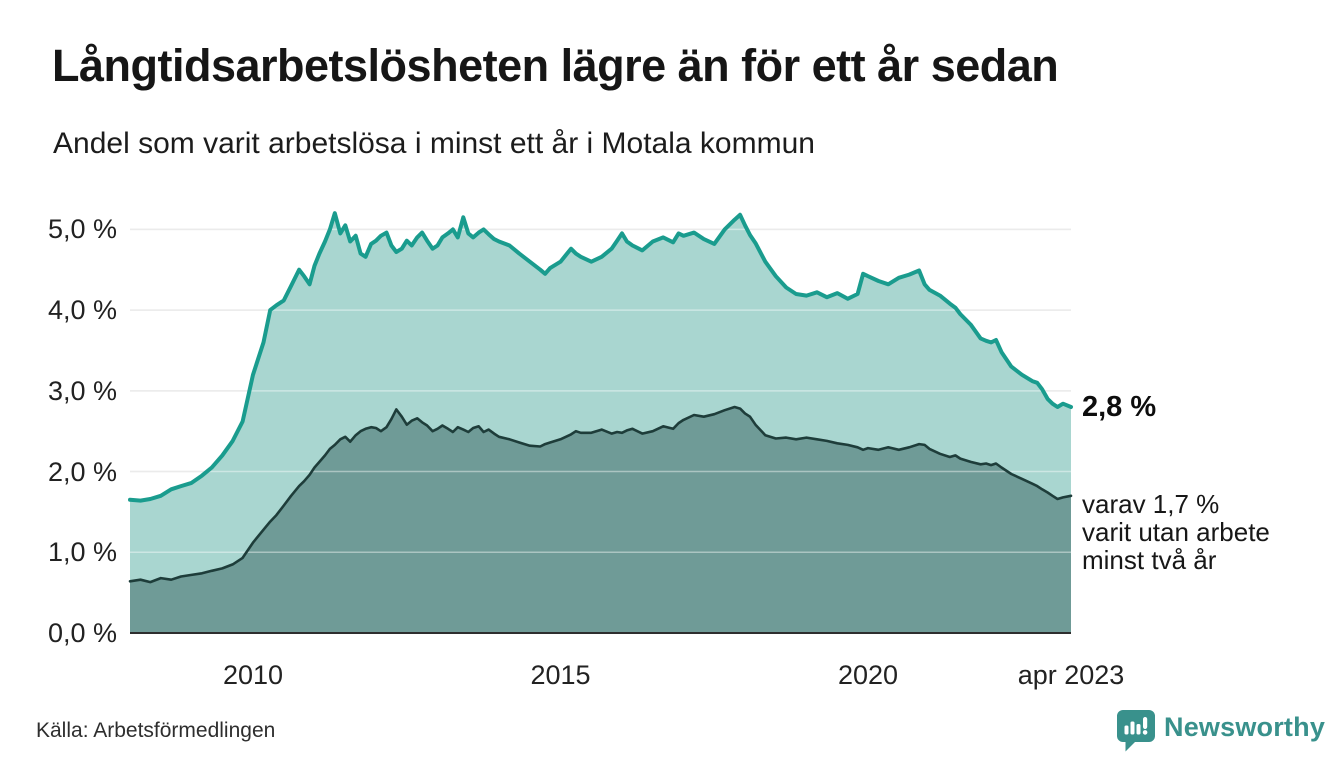 The image size is (1340, 780). Describe the element at coordinates (156, 730) in the screenshot. I see `source-attribution: Källa: Arbetsförmedlingen` at that location.